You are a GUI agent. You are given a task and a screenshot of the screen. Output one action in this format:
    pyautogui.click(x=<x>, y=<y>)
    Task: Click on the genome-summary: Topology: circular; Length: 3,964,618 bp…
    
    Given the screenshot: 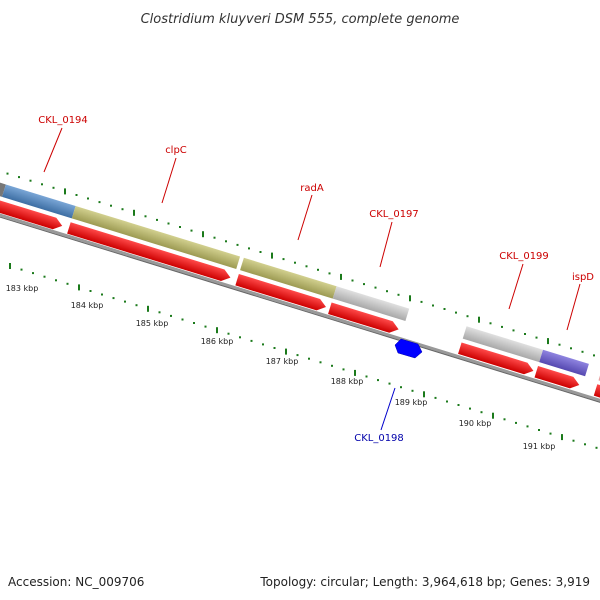 What is the action you would take?
    pyautogui.click(x=424, y=582)
    